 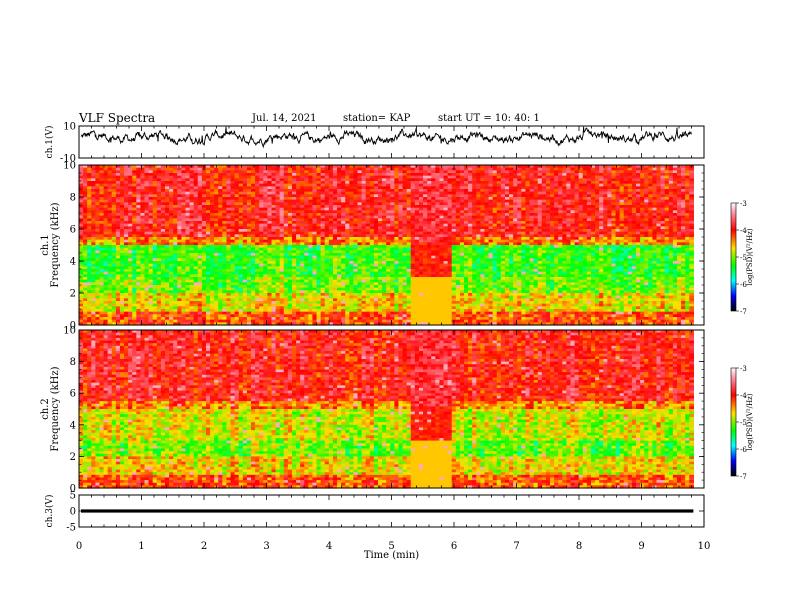 What do you see at coordinates (73, 394) in the screenshot?
I see `ch2-spectrogram-ytick-label: 6` at bounding box center [73, 394].